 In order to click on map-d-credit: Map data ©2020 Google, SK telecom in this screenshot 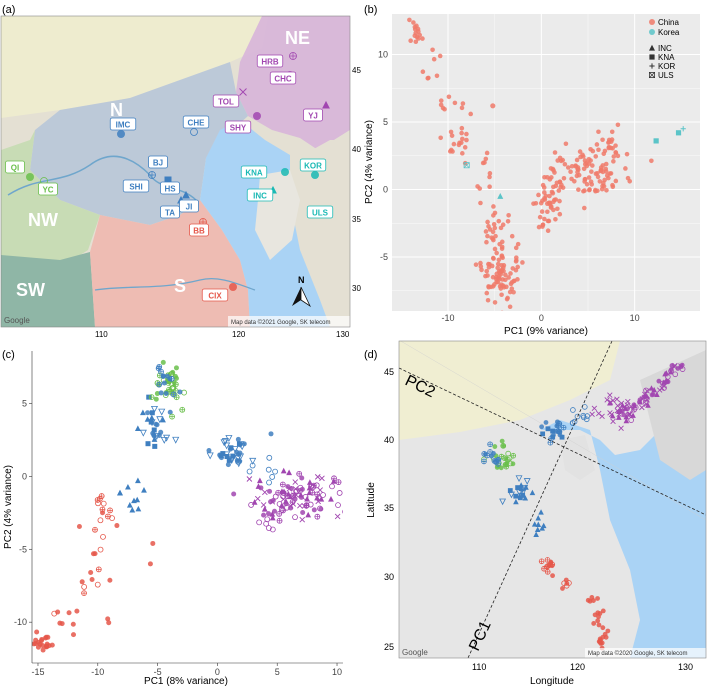, I will do `click(637, 653)`.